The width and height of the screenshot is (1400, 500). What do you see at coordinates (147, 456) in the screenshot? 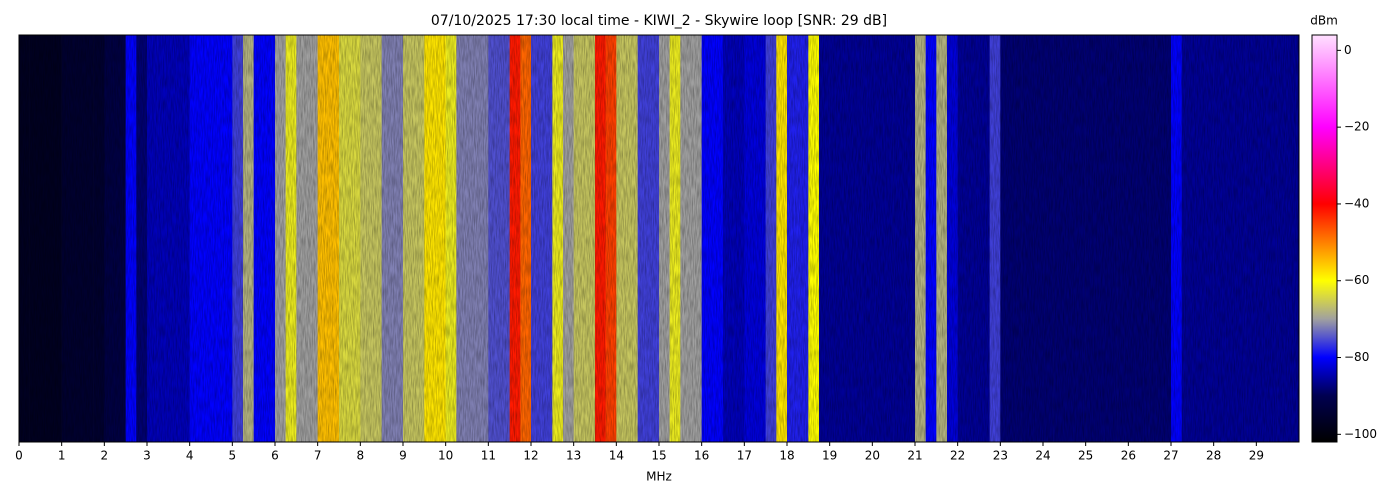
I see `x-tick-label: 3` at bounding box center [147, 456].